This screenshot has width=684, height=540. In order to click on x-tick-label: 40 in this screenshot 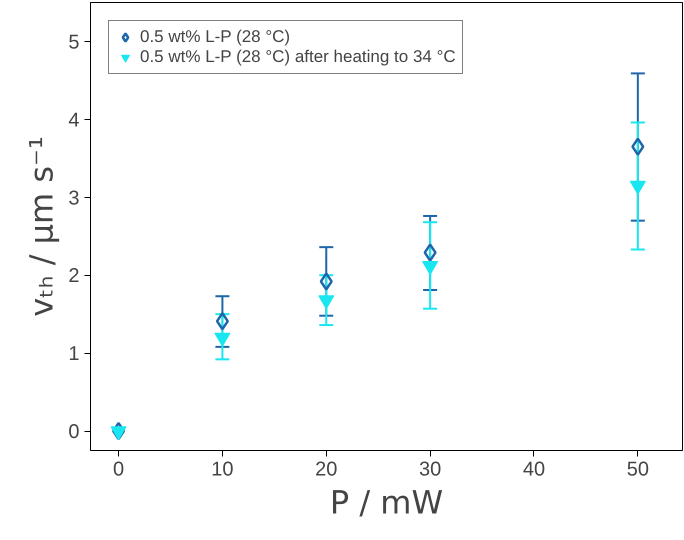, I will do `click(534, 469)`.